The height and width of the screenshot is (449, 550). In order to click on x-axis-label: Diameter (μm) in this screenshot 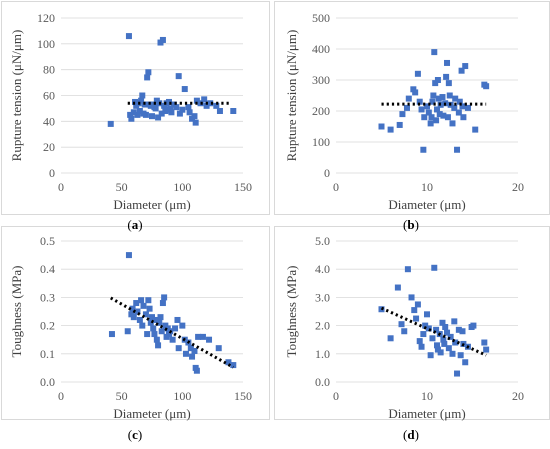, I will do `click(426, 413)`.